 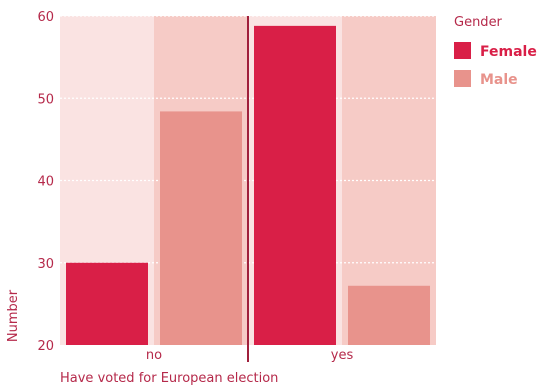 What do you see at coordinates (201, 228) in the screenshot?
I see `bar-no-male` at bounding box center [201, 228].